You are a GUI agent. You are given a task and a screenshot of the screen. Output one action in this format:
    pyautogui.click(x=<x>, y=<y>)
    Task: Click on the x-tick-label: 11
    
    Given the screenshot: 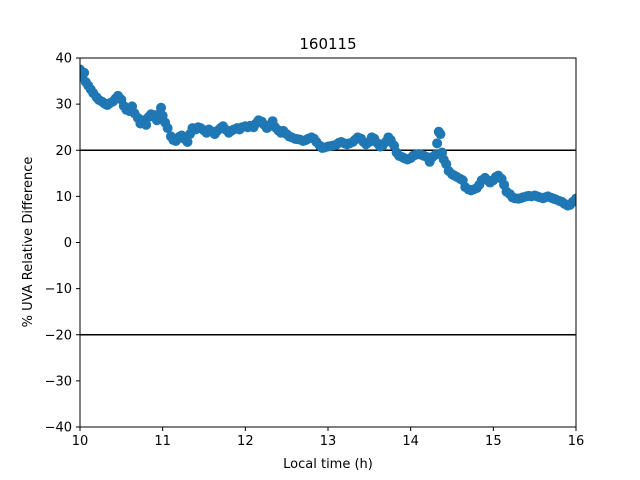 What is the action you would take?
    pyautogui.click(x=162, y=441)
    